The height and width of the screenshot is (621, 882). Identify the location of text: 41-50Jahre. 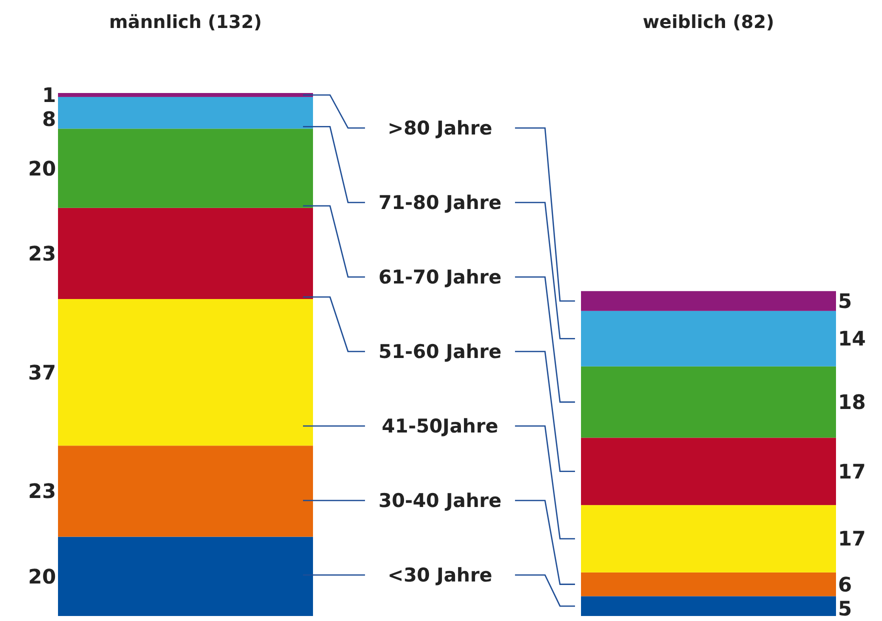
(440, 427).